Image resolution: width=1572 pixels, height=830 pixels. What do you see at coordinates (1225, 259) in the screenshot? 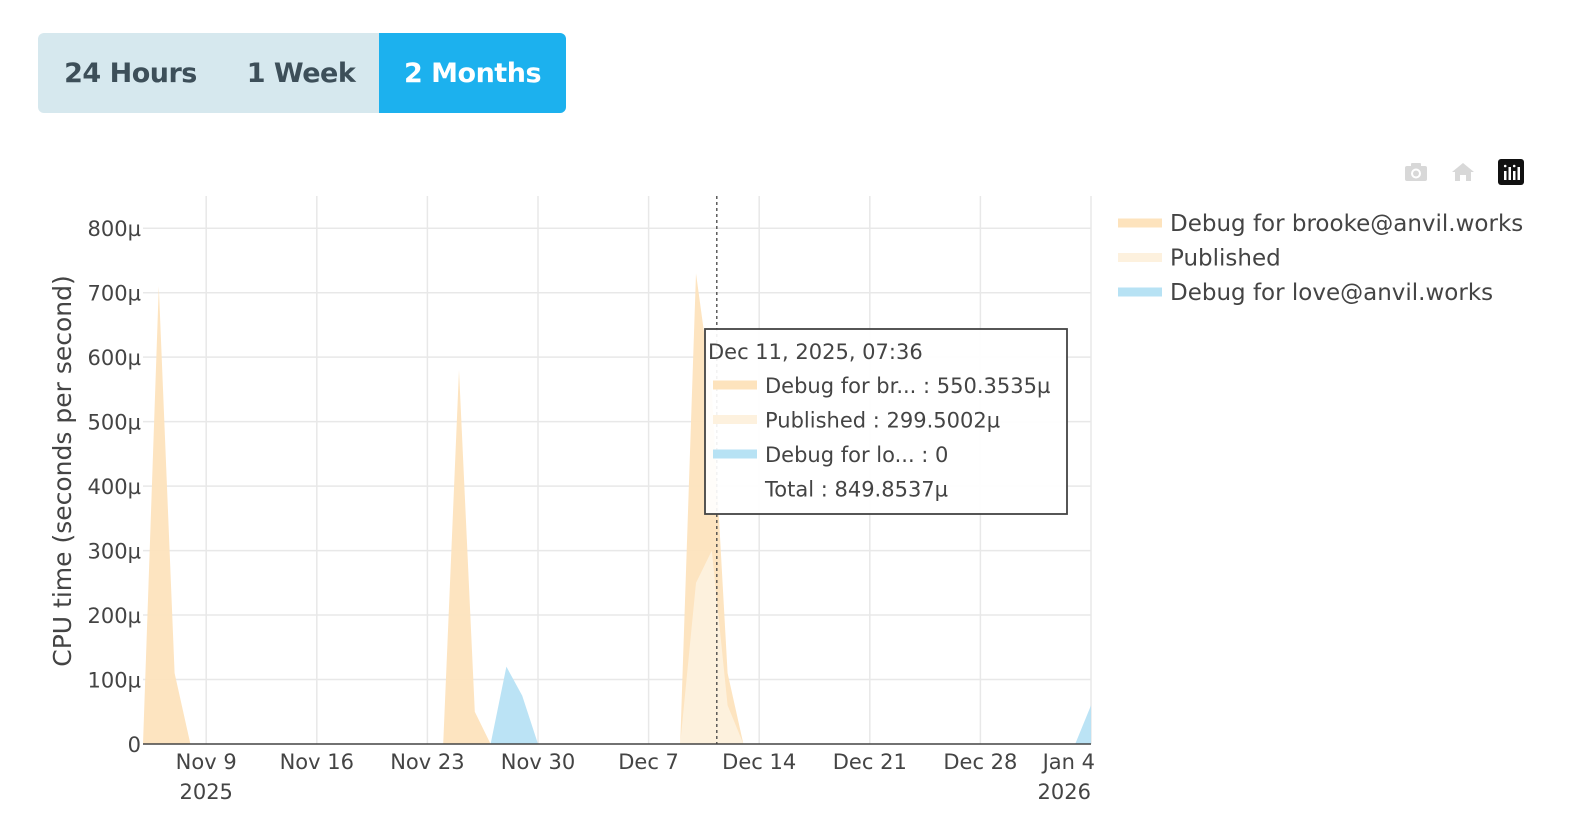
I see `legend-item-label: Published` at bounding box center [1225, 259].